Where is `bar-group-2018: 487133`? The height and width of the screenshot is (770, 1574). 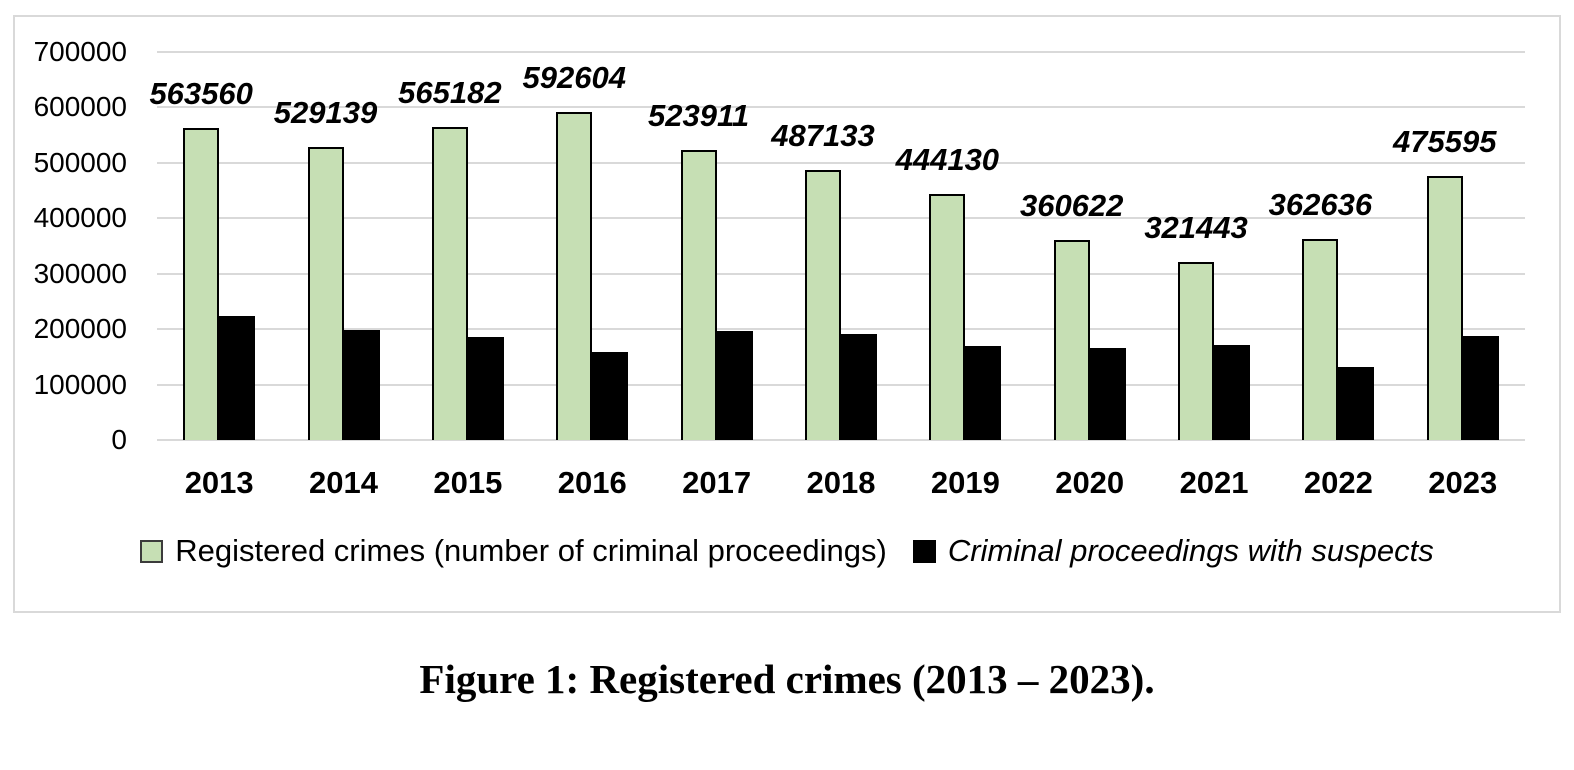 bar-group-2018: 487133 is located at coordinates (837, 246).